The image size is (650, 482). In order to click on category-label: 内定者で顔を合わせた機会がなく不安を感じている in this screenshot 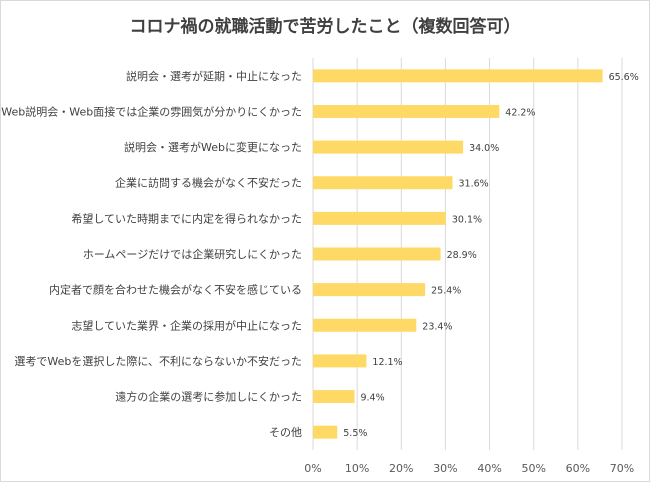, I will do `click(175, 290)`.